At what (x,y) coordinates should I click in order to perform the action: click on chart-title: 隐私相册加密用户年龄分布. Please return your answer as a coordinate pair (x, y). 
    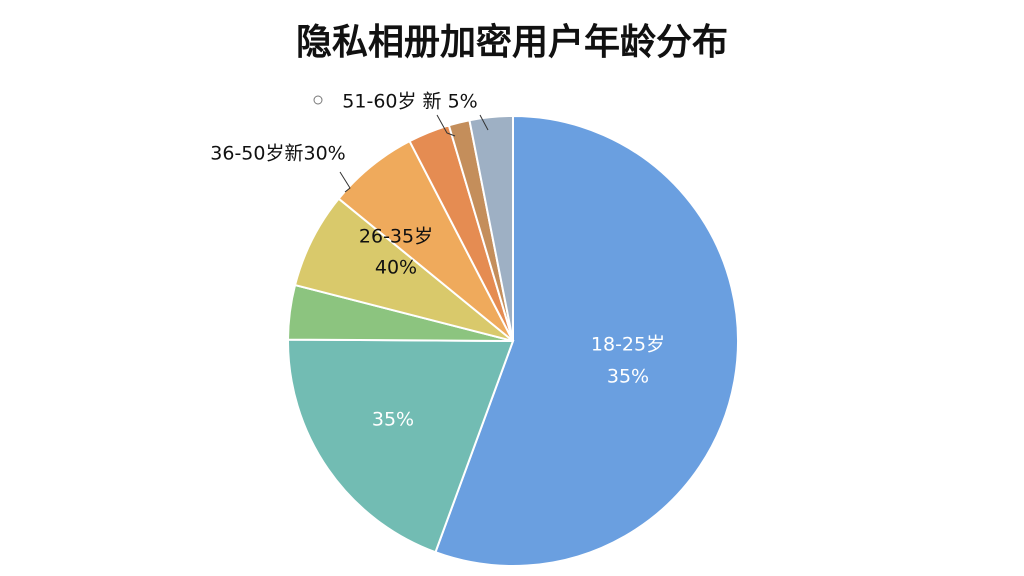
    Looking at the image, I should click on (512, 42).